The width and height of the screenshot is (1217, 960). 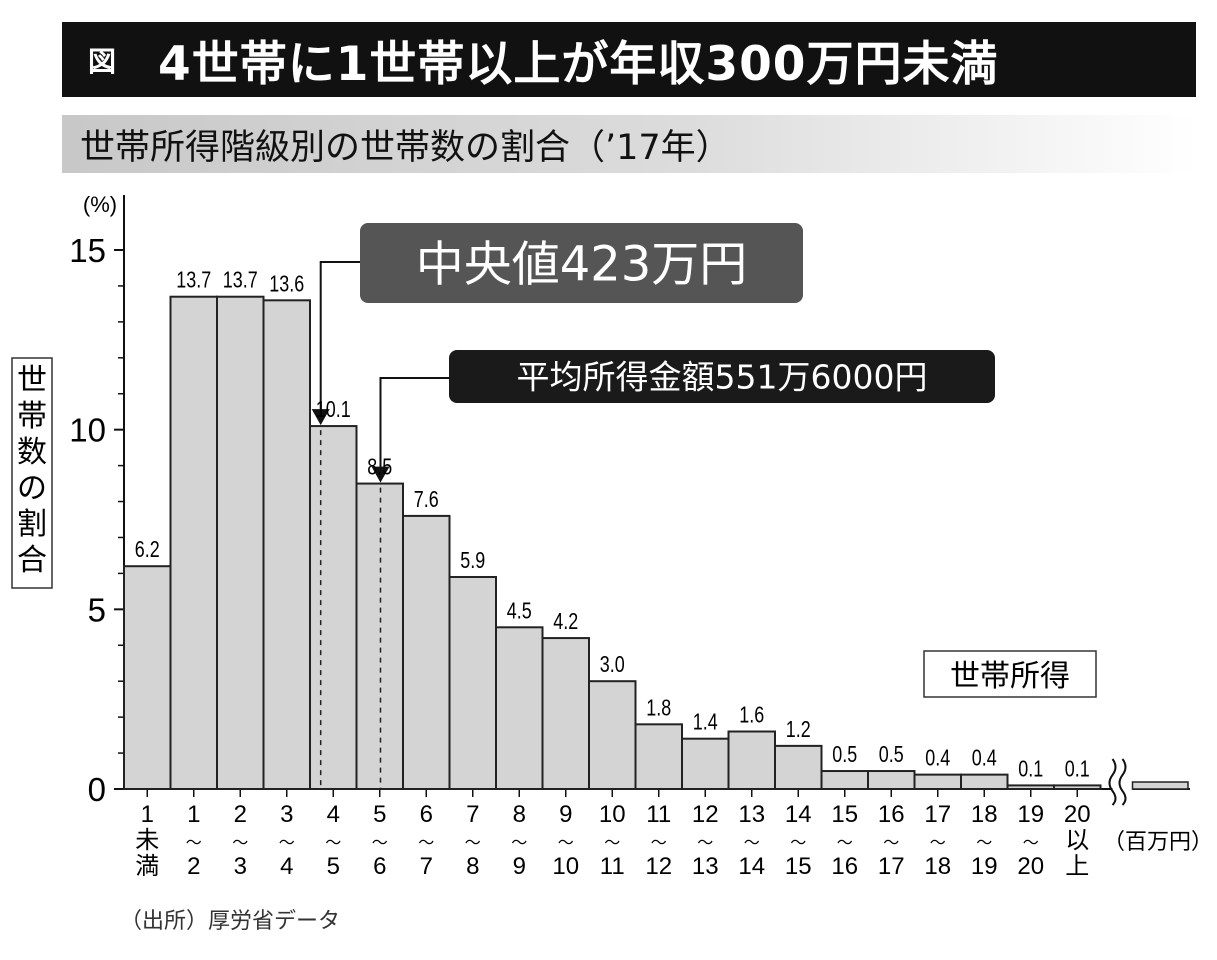 What do you see at coordinates (414, 422) in the screenshot?
I see `mean-annotation-leader` at bounding box center [414, 422].